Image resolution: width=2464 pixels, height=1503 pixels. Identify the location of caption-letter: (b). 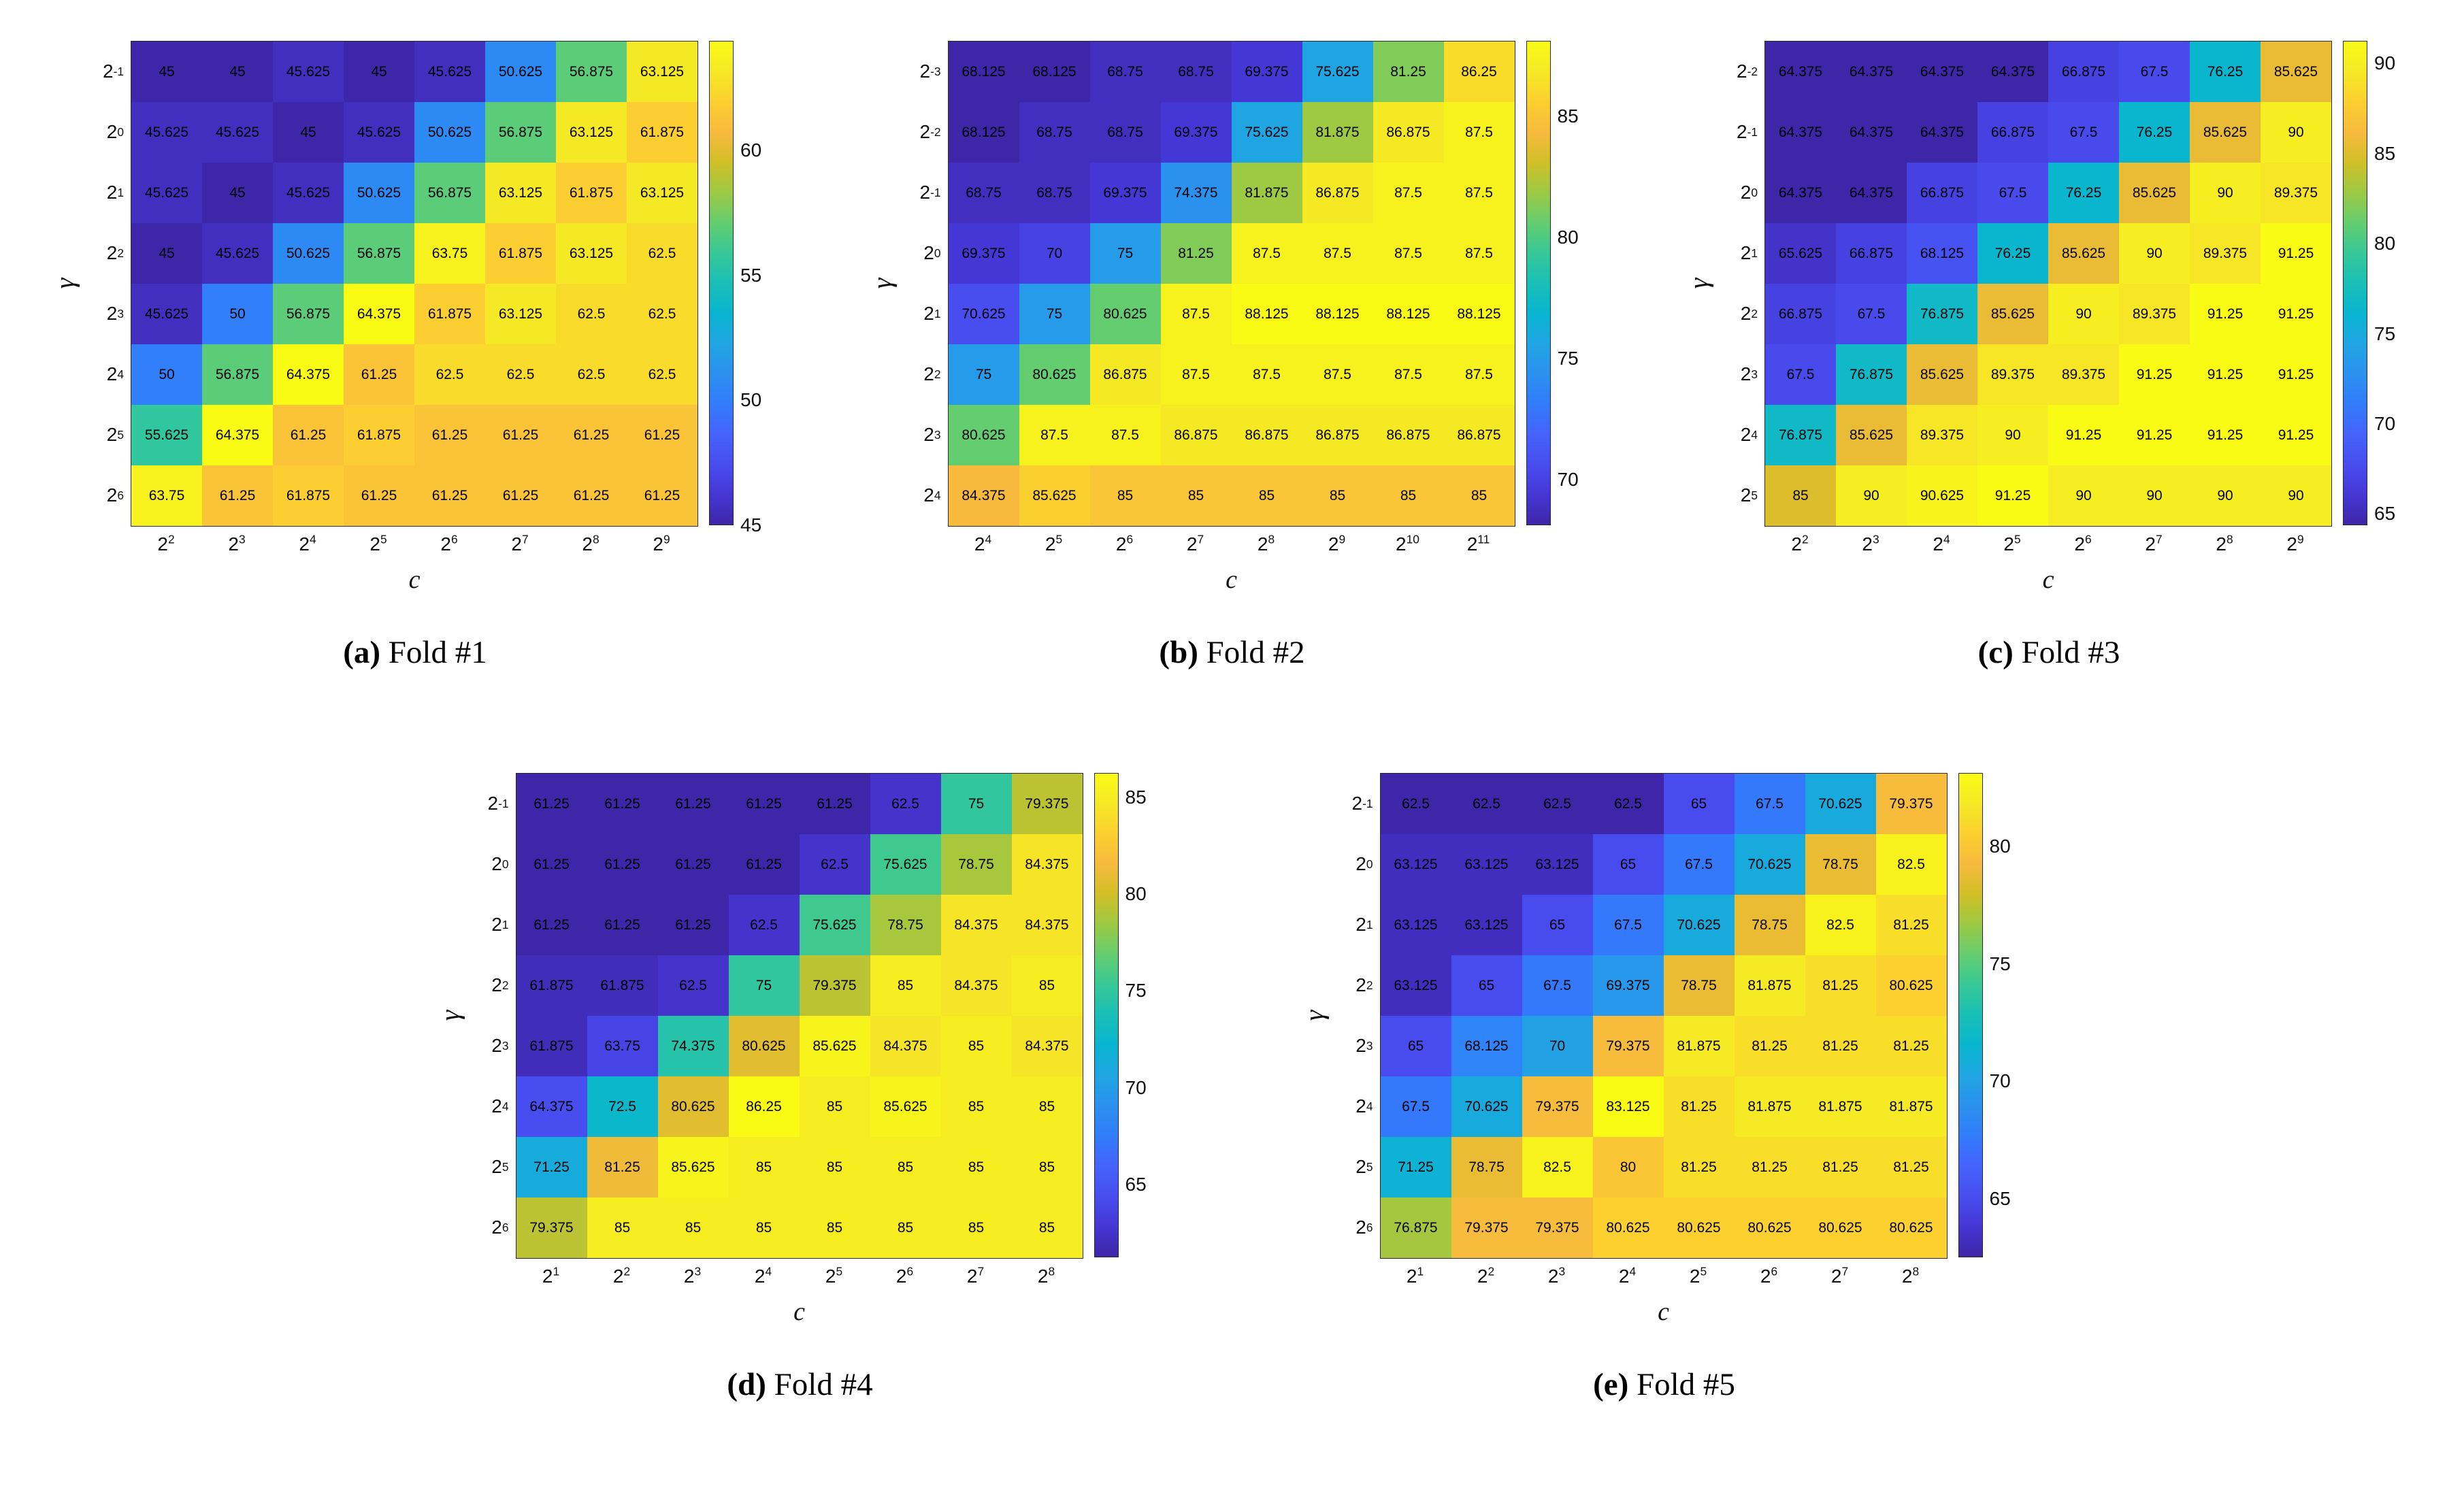
(1178, 652).